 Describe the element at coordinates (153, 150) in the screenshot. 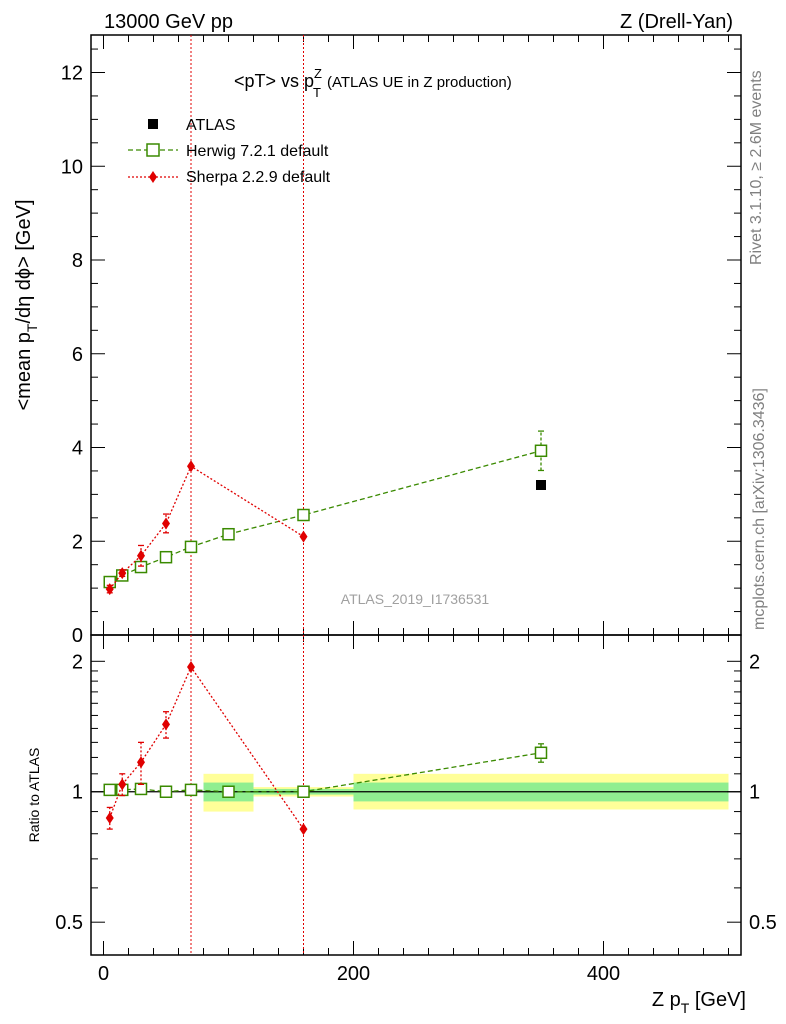

I see `legend-herwig-marker` at that location.